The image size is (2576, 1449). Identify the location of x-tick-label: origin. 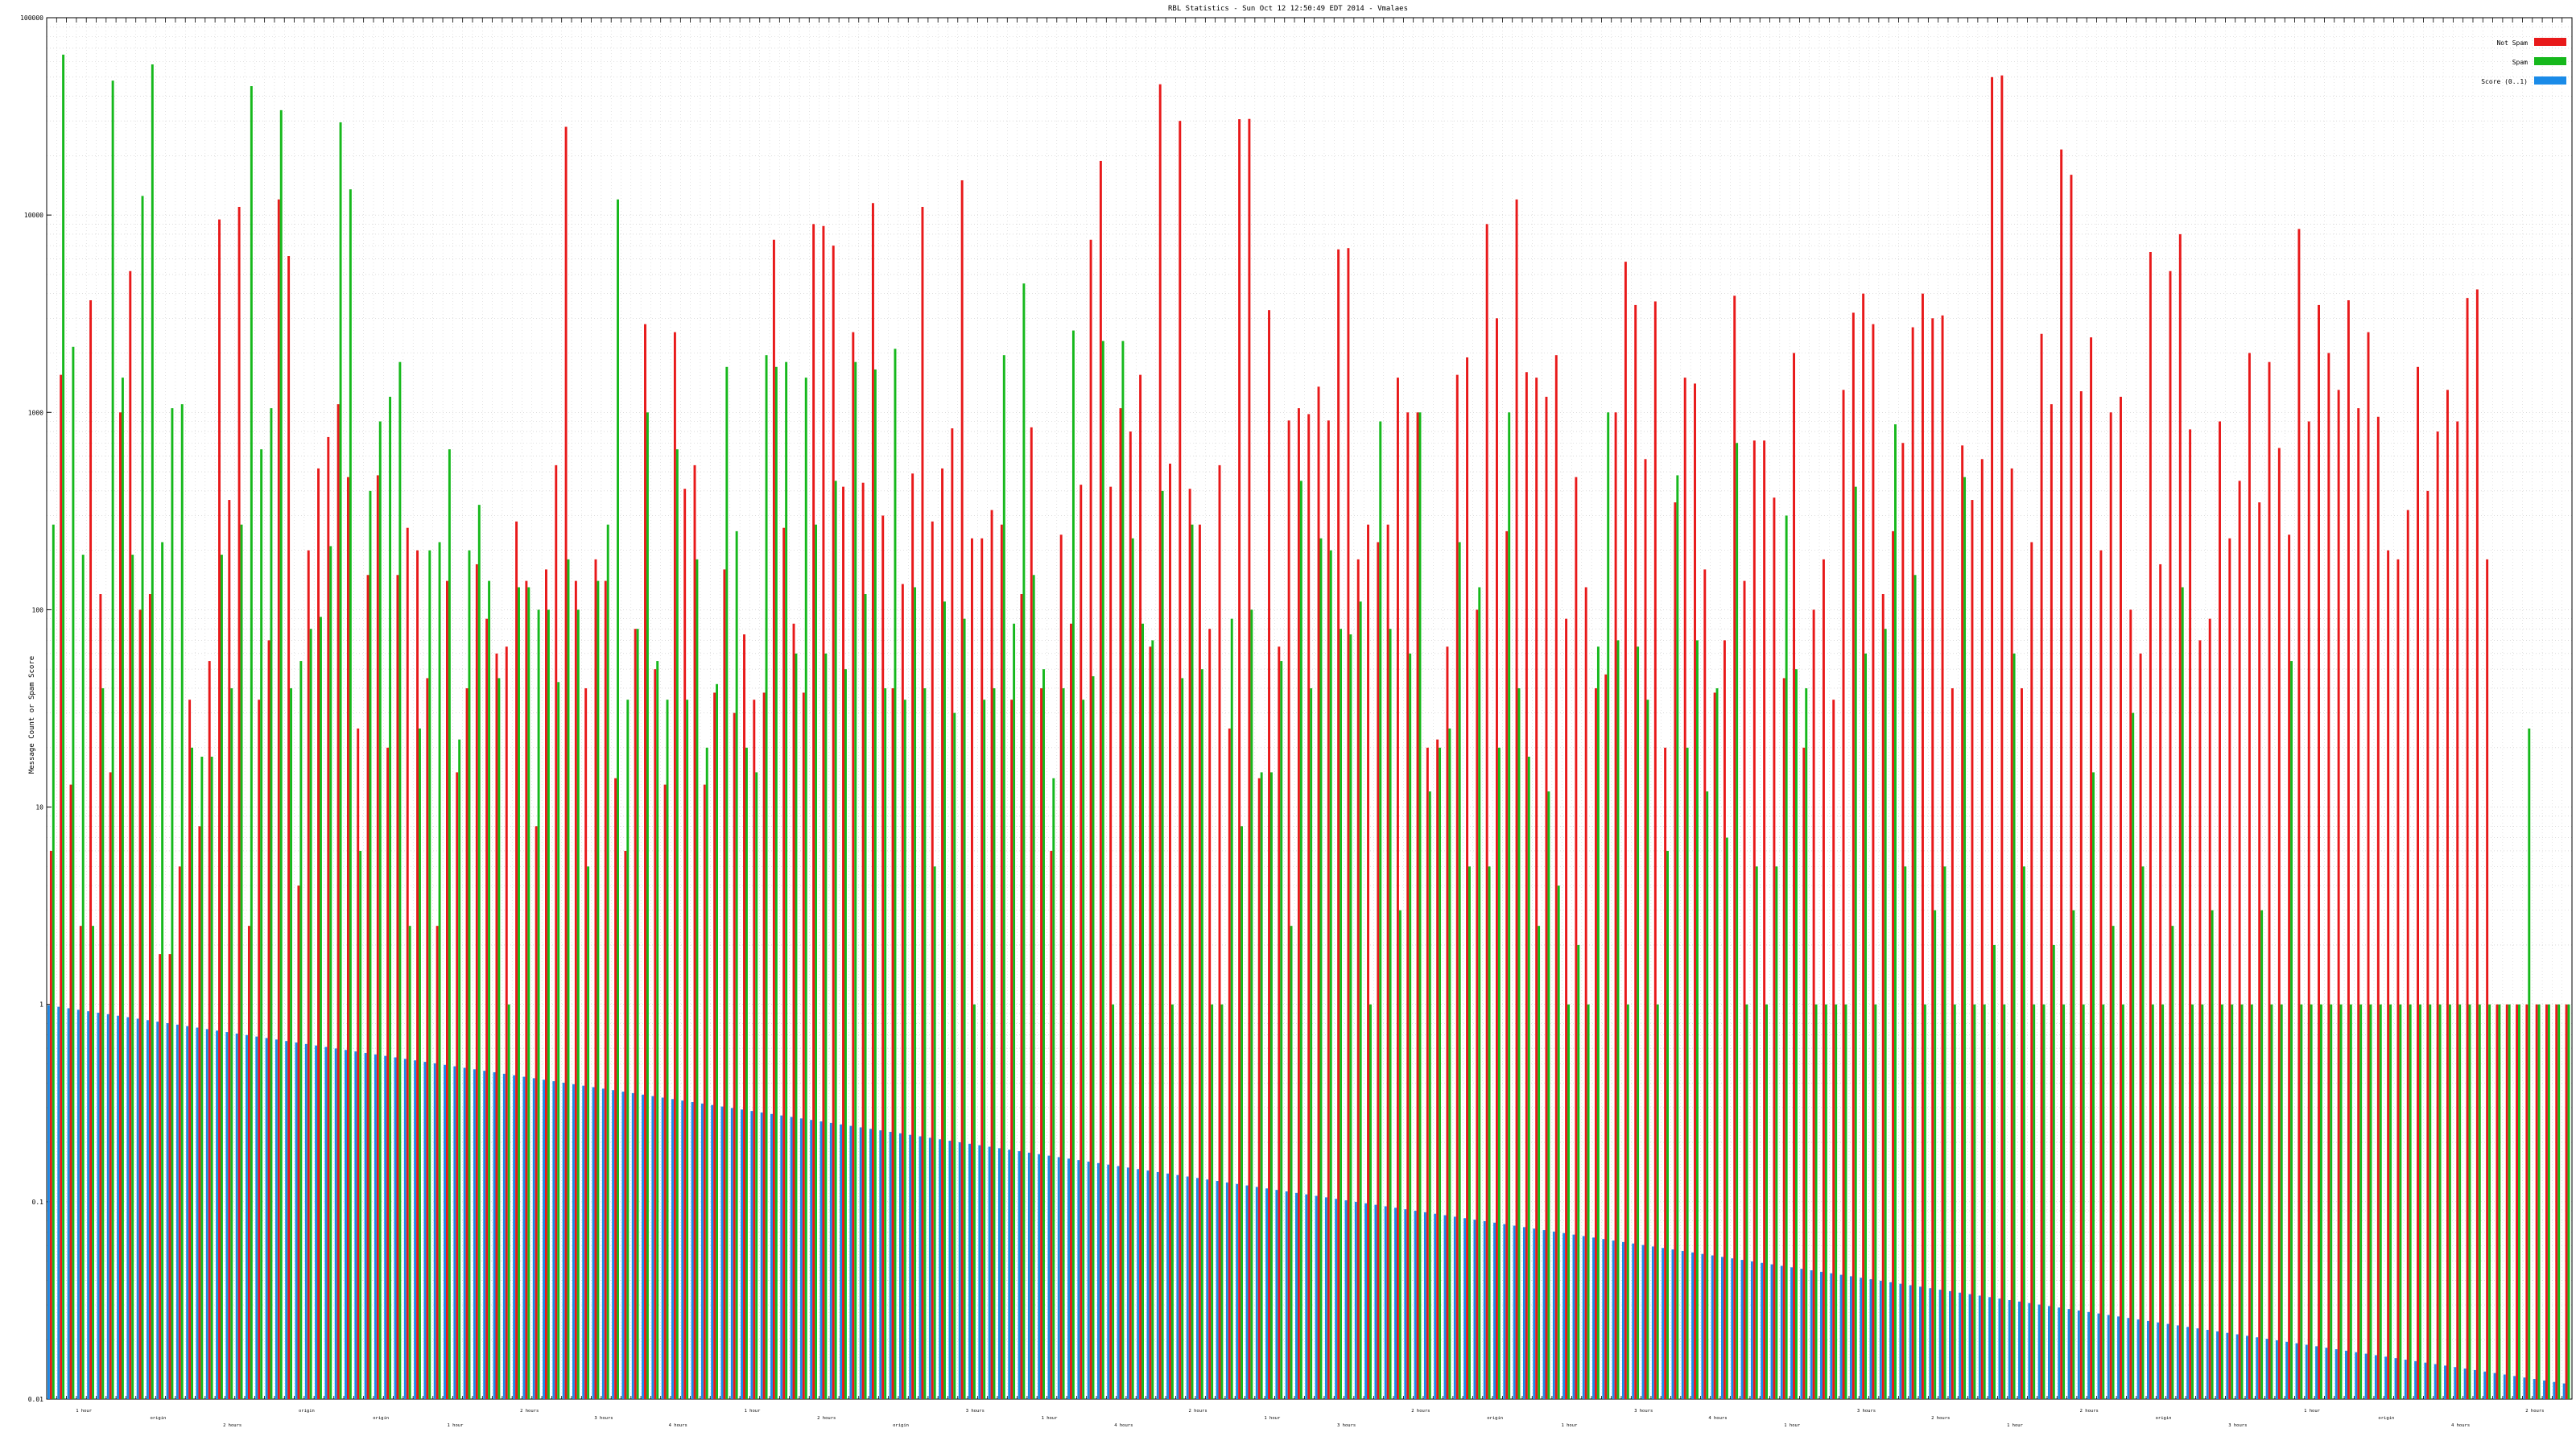
(901, 1425).